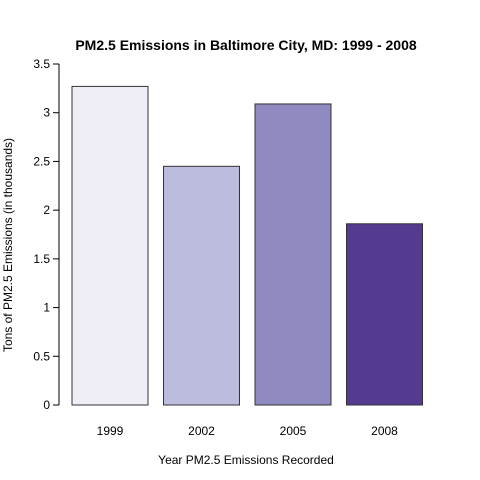 This screenshot has height=480, width=480. Describe the element at coordinates (41, 259) in the screenshot. I see `y-tick-label: 1.5` at that location.